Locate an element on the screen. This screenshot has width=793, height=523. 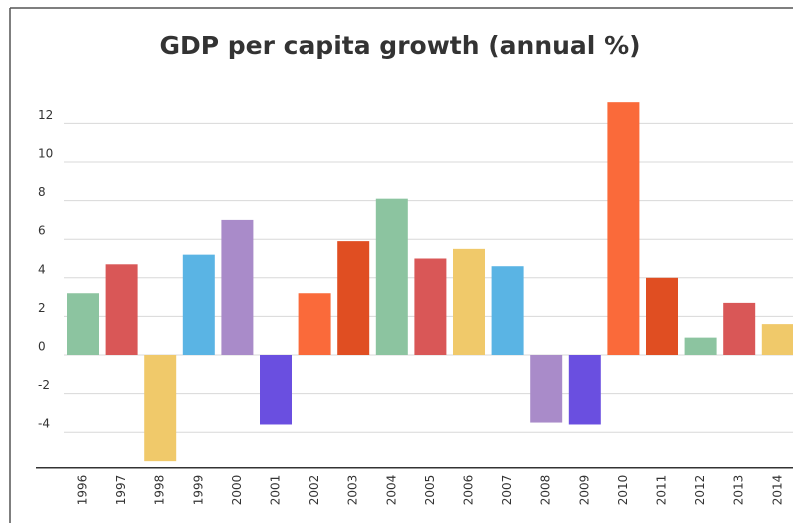
x-tick-label: 1998 is located at coordinates (160, 490).